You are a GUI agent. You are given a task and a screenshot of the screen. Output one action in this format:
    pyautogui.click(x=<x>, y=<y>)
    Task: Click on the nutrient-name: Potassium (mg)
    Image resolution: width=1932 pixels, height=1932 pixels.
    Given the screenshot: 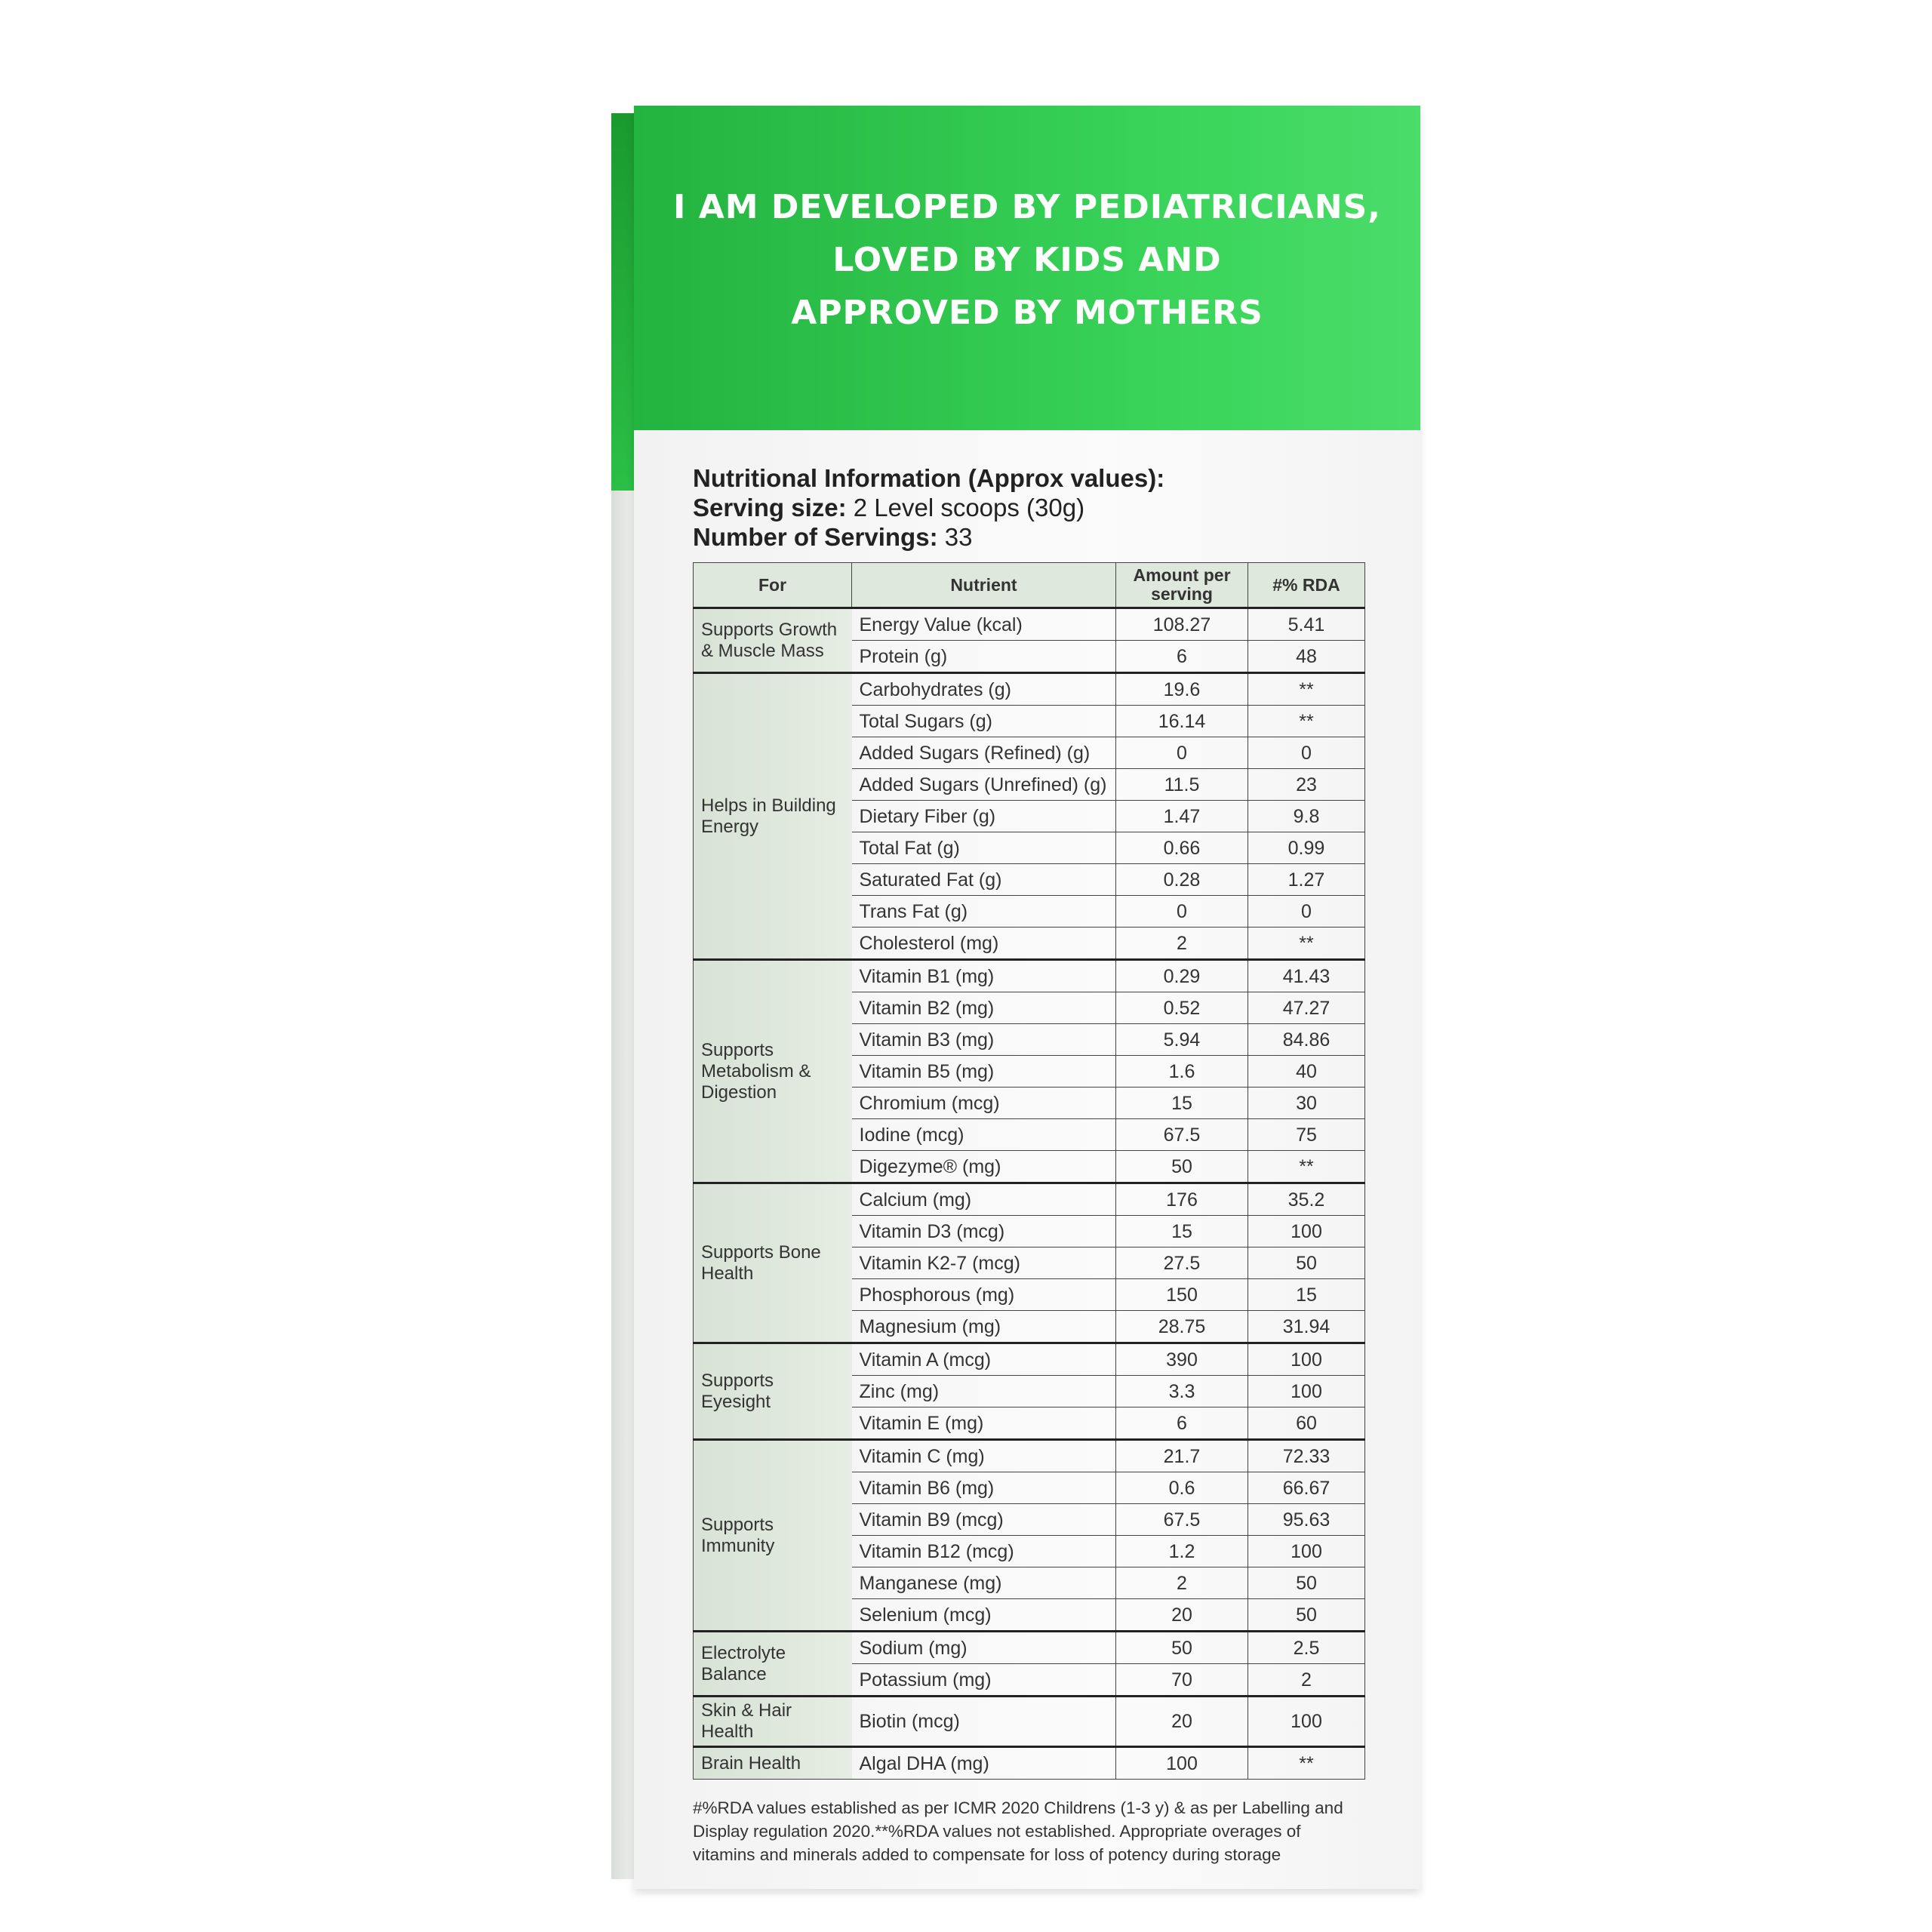 What is the action you would take?
    pyautogui.click(x=983, y=1680)
    